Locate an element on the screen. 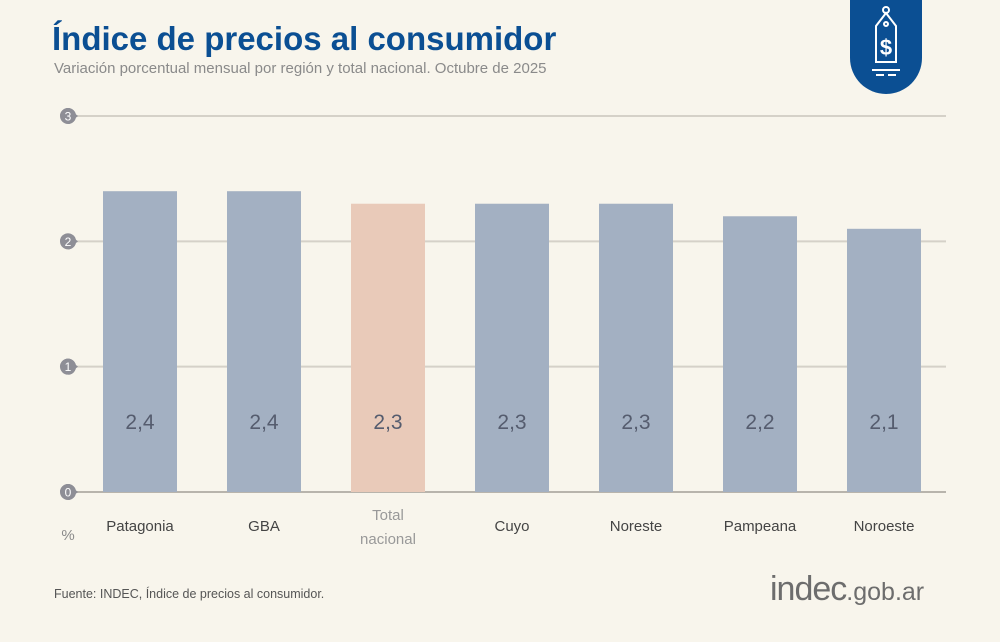 This screenshot has width=1000, height=642. x-tick-label: Total is located at coordinates (388, 515).